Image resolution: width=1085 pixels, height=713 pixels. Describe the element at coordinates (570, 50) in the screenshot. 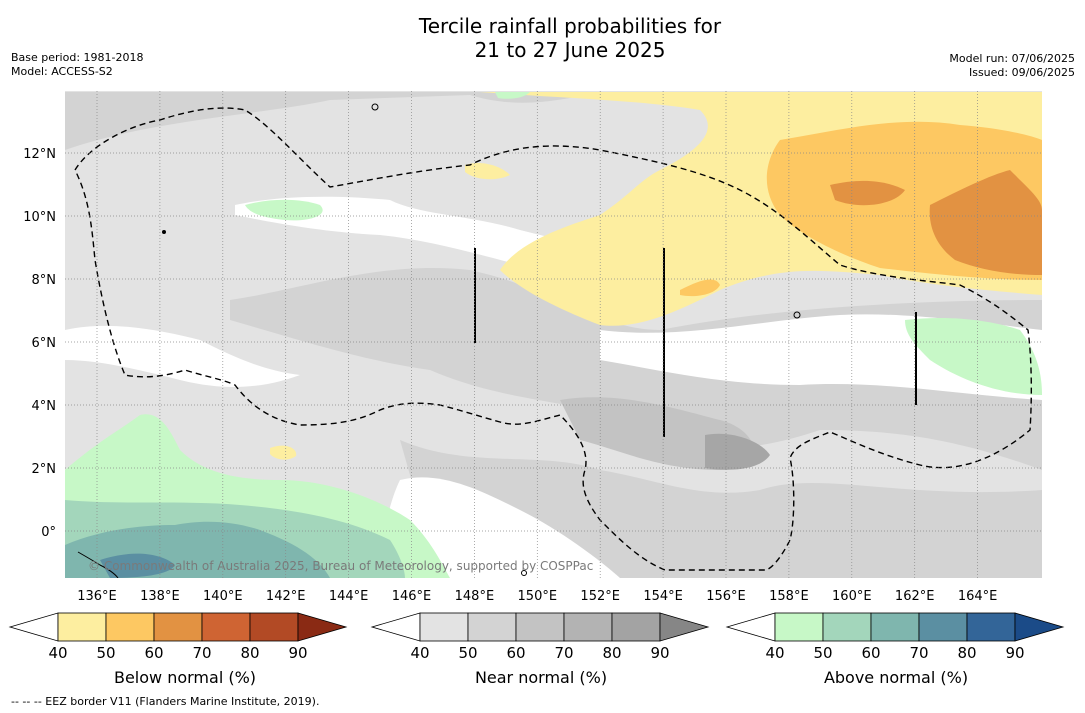

I see `title-line-2: 21 to 27 June 2025` at that location.